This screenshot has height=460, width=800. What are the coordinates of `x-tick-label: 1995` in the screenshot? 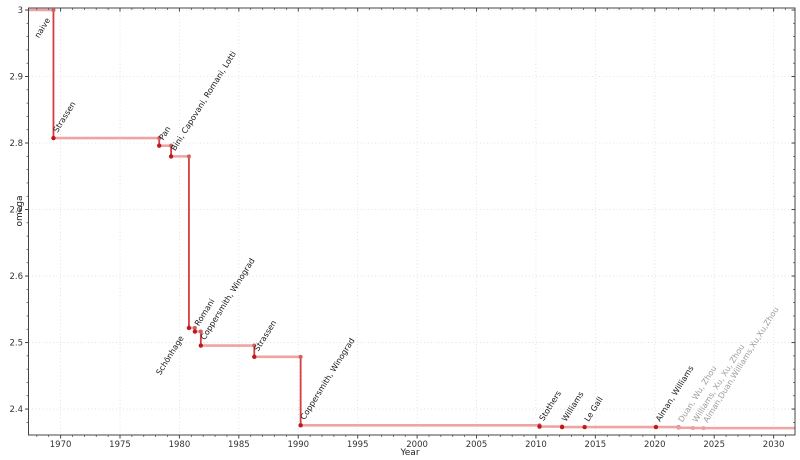 It's located at (358, 445).